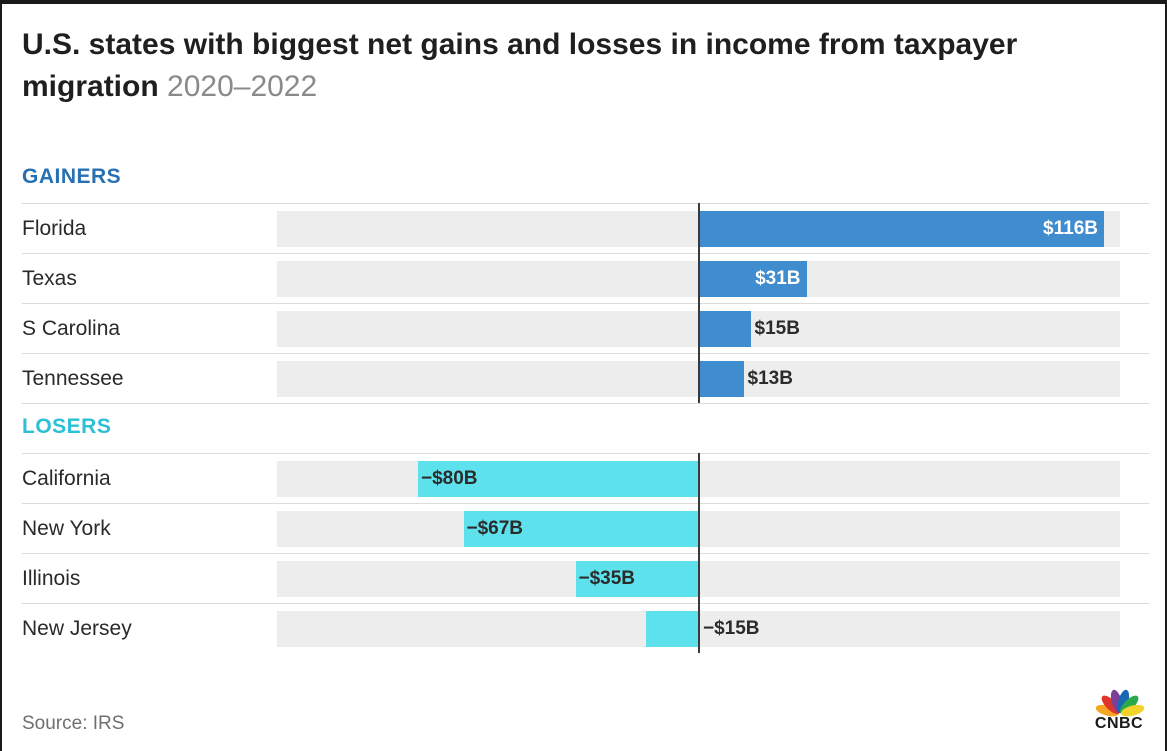 The height and width of the screenshot is (751, 1167). What do you see at coordinates (1120, 703) in the screenshot?
I see `cnbc-peacock-logo` at bounding box center [1120, 703].